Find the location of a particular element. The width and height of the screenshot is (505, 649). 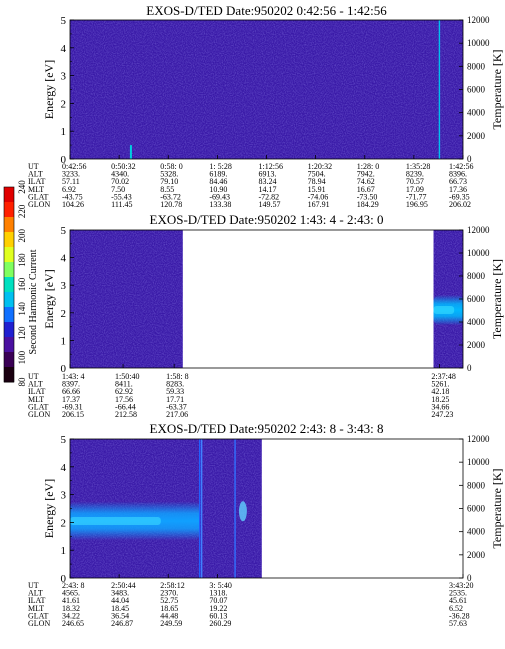

table-cell: 206.02 is located at coordinates (460, 204).